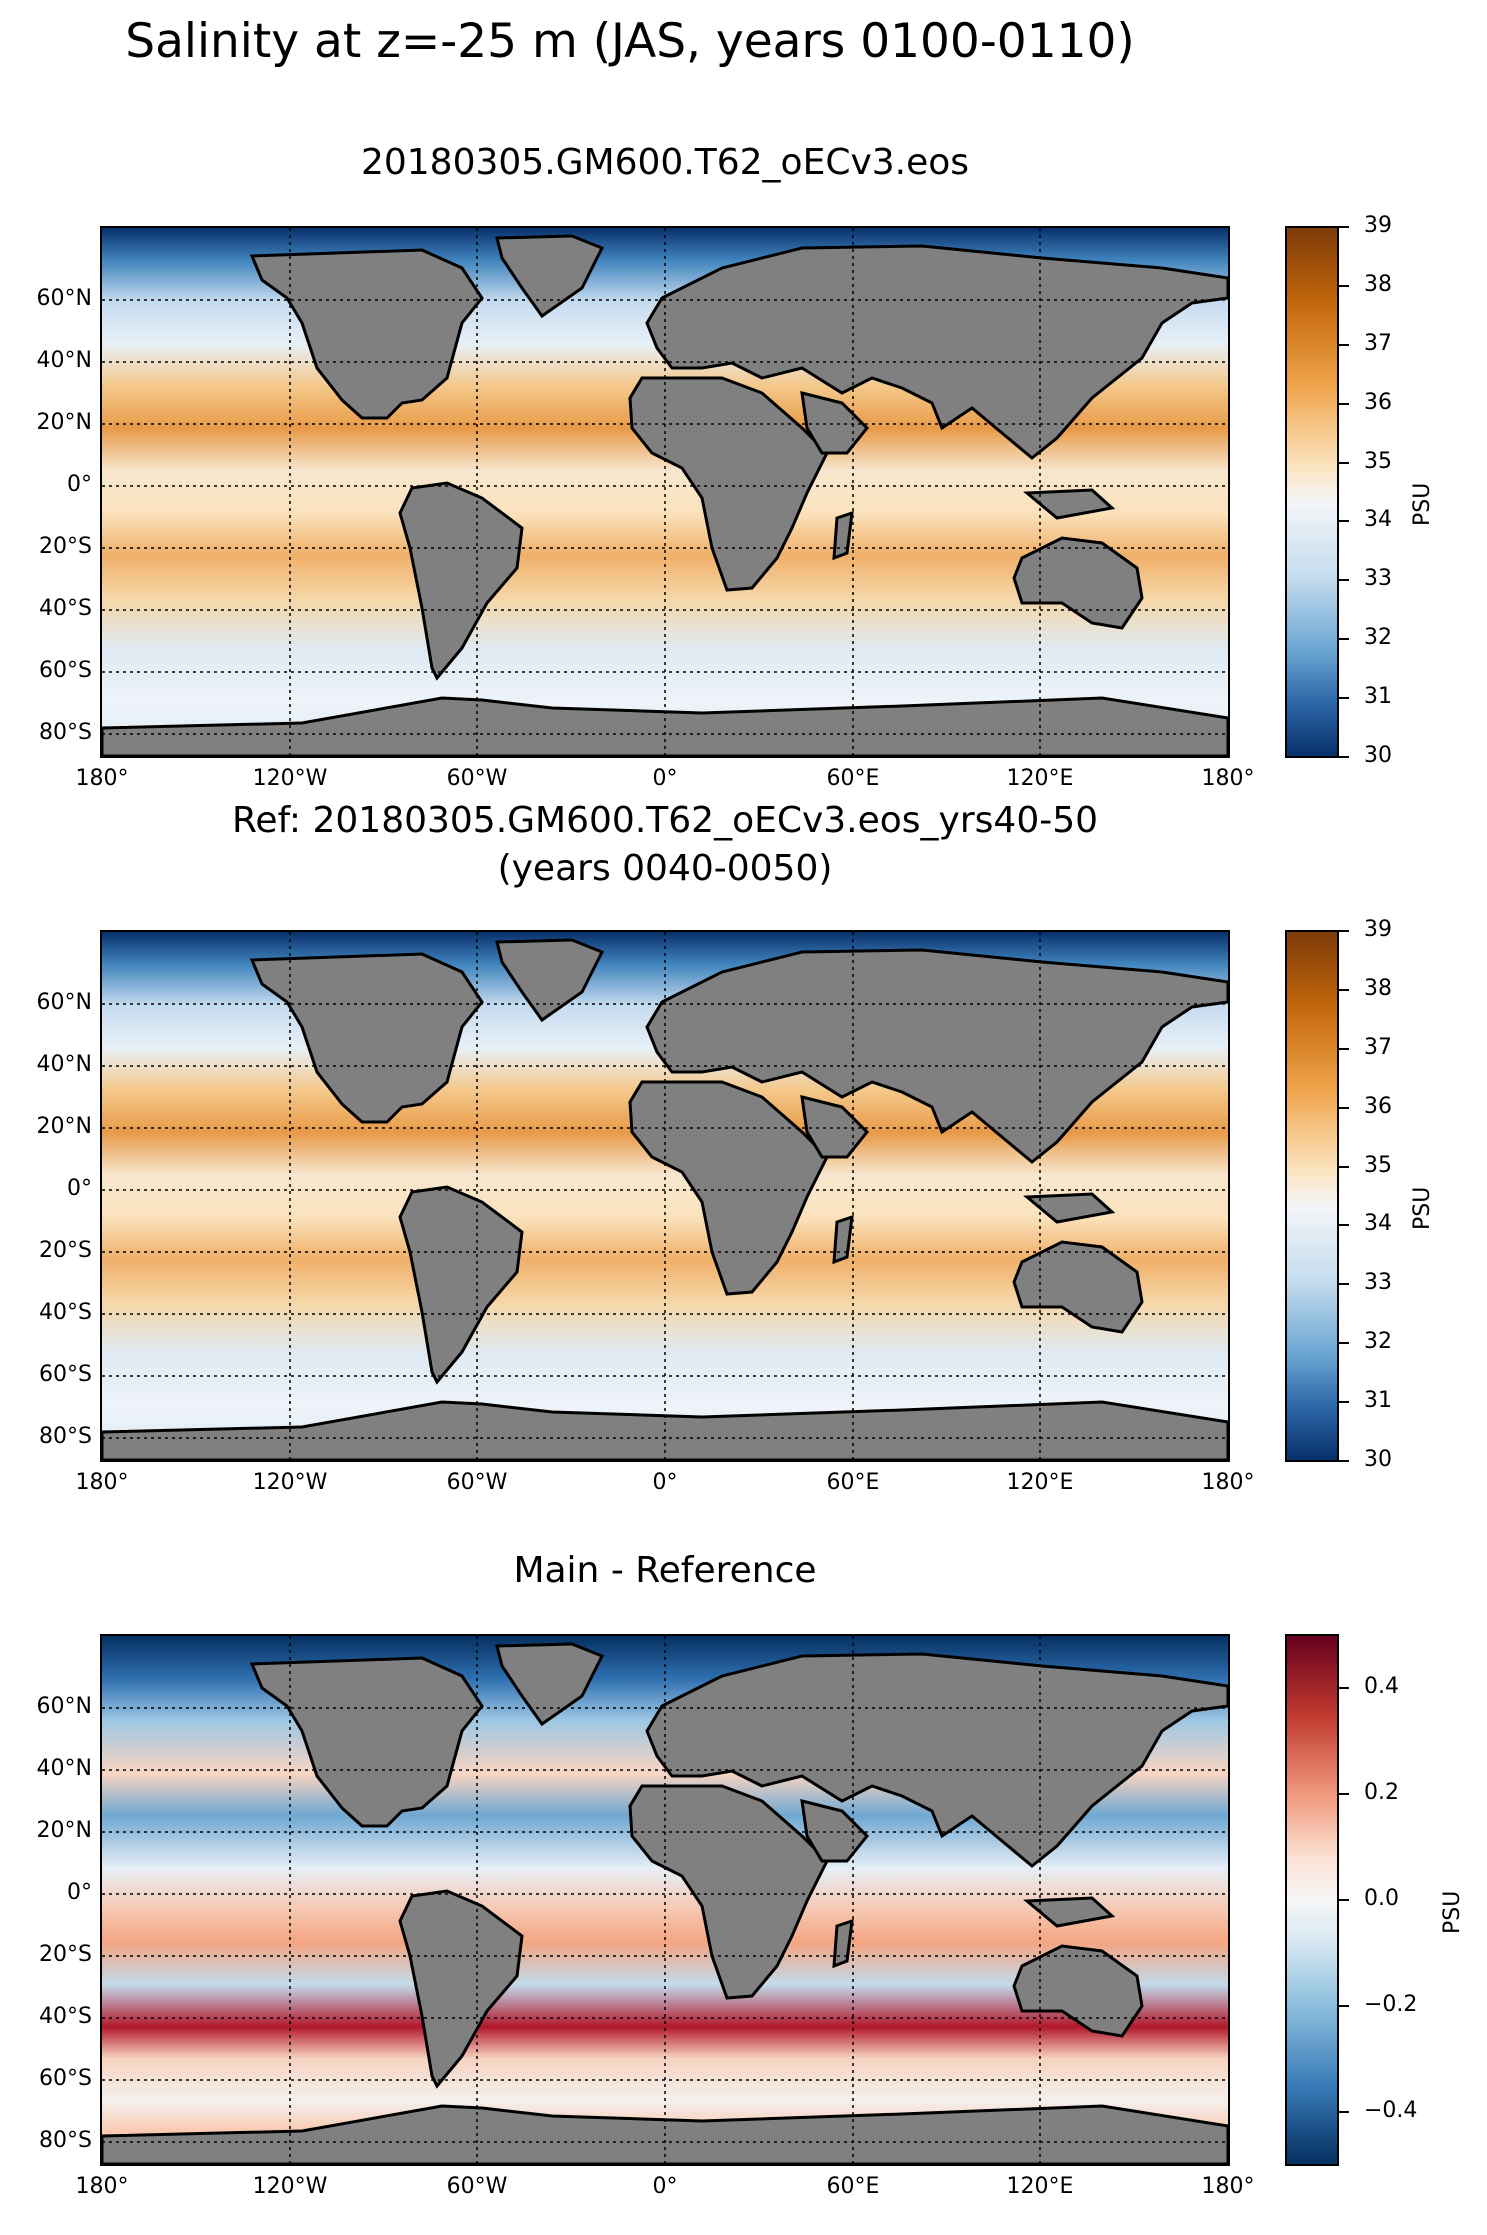  I want to click on lat-label: 0°, so click(79, 484).